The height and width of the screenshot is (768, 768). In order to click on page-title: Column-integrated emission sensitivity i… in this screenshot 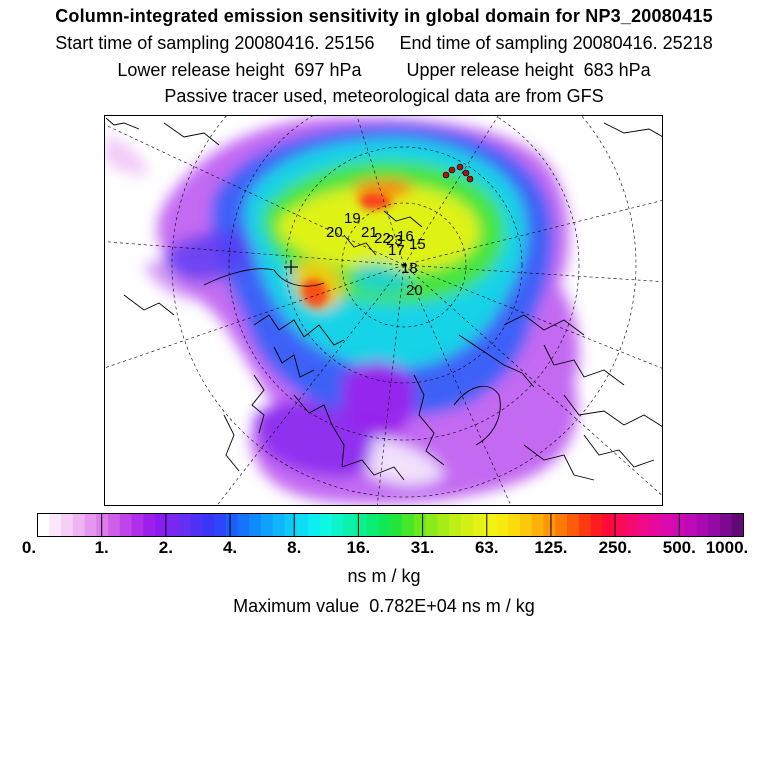, I will do `click(384, 16)`.